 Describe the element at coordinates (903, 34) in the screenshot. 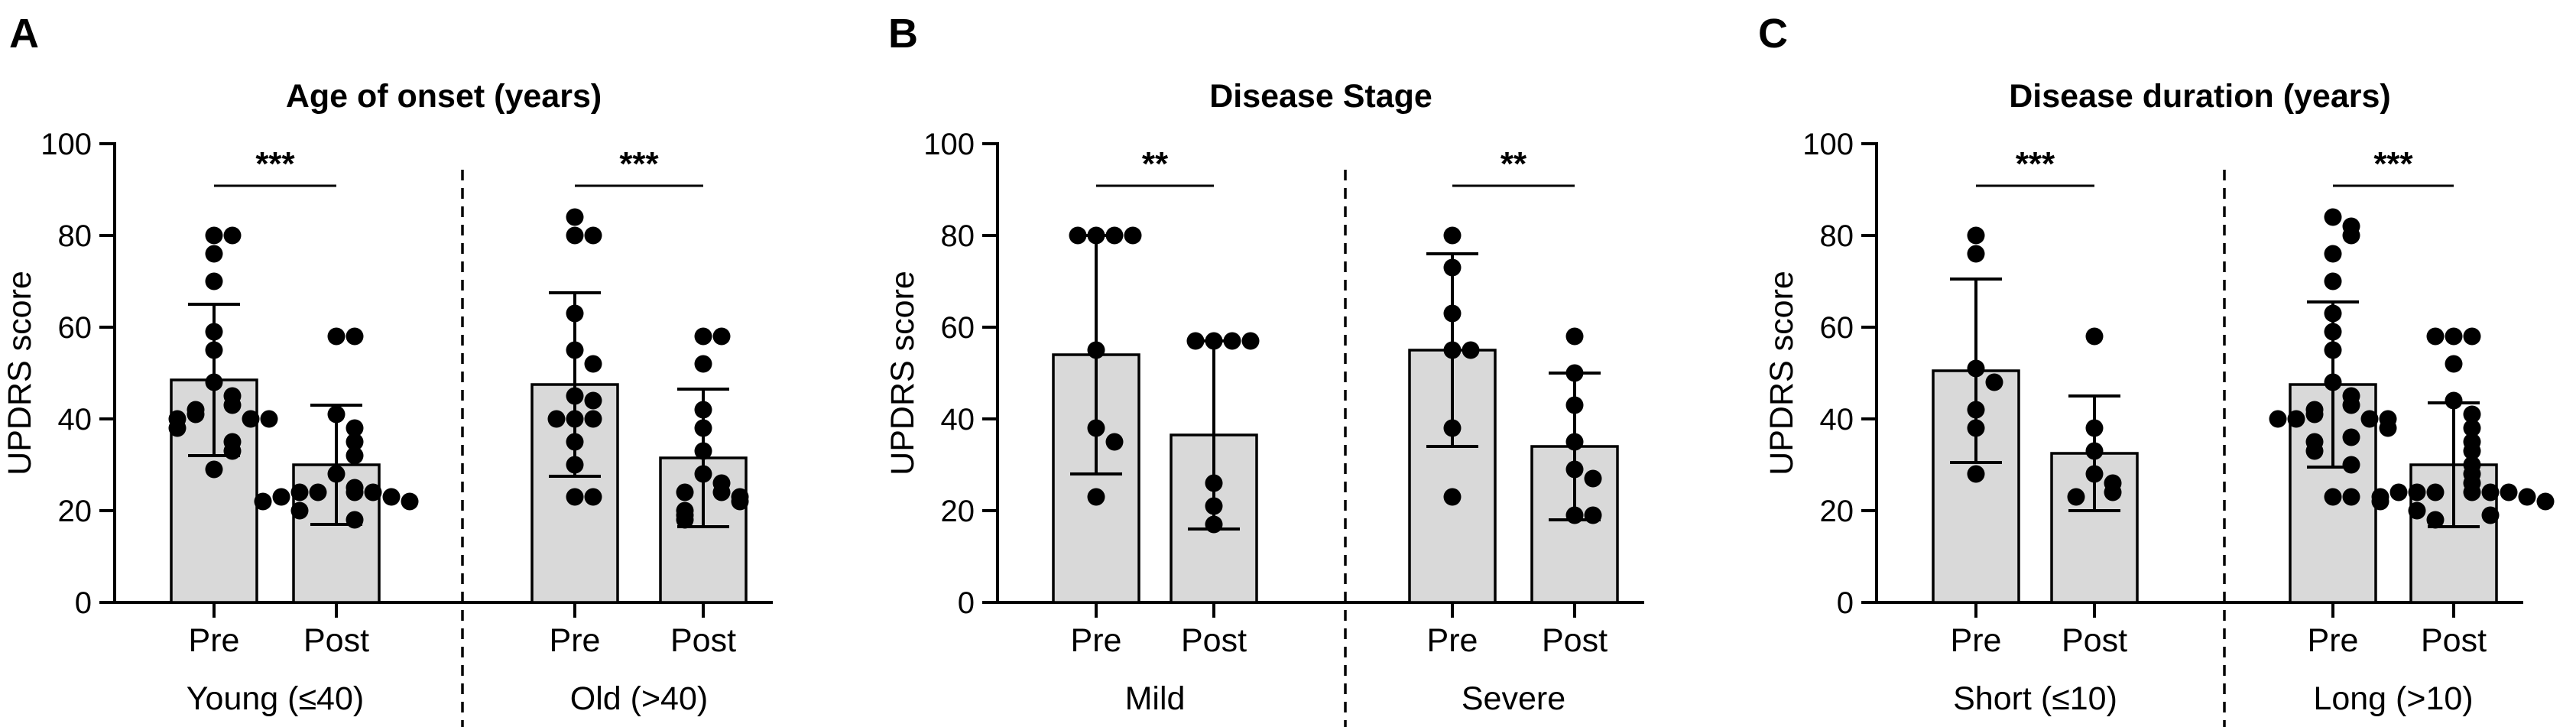

I see `panel-letter: B` at that location.